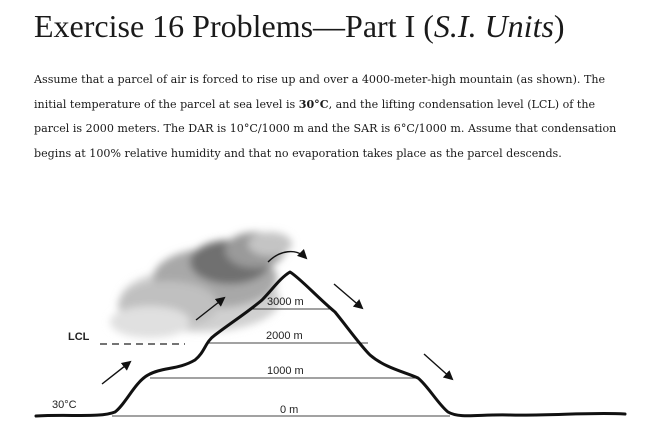  I want to click on arrow-over-peak, so click(287, 255).